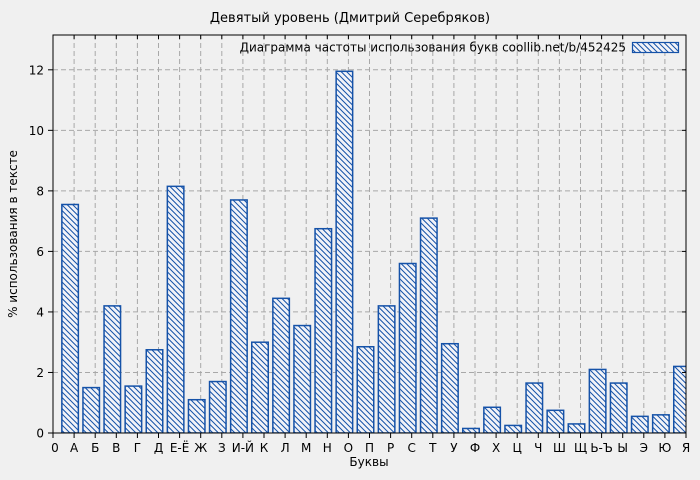 The image size is (700, 480). What do you see at coordinates (327, 448) in the screenshot?
I see `x-tick-label-Н: Н` at bounding box center [327, 448].